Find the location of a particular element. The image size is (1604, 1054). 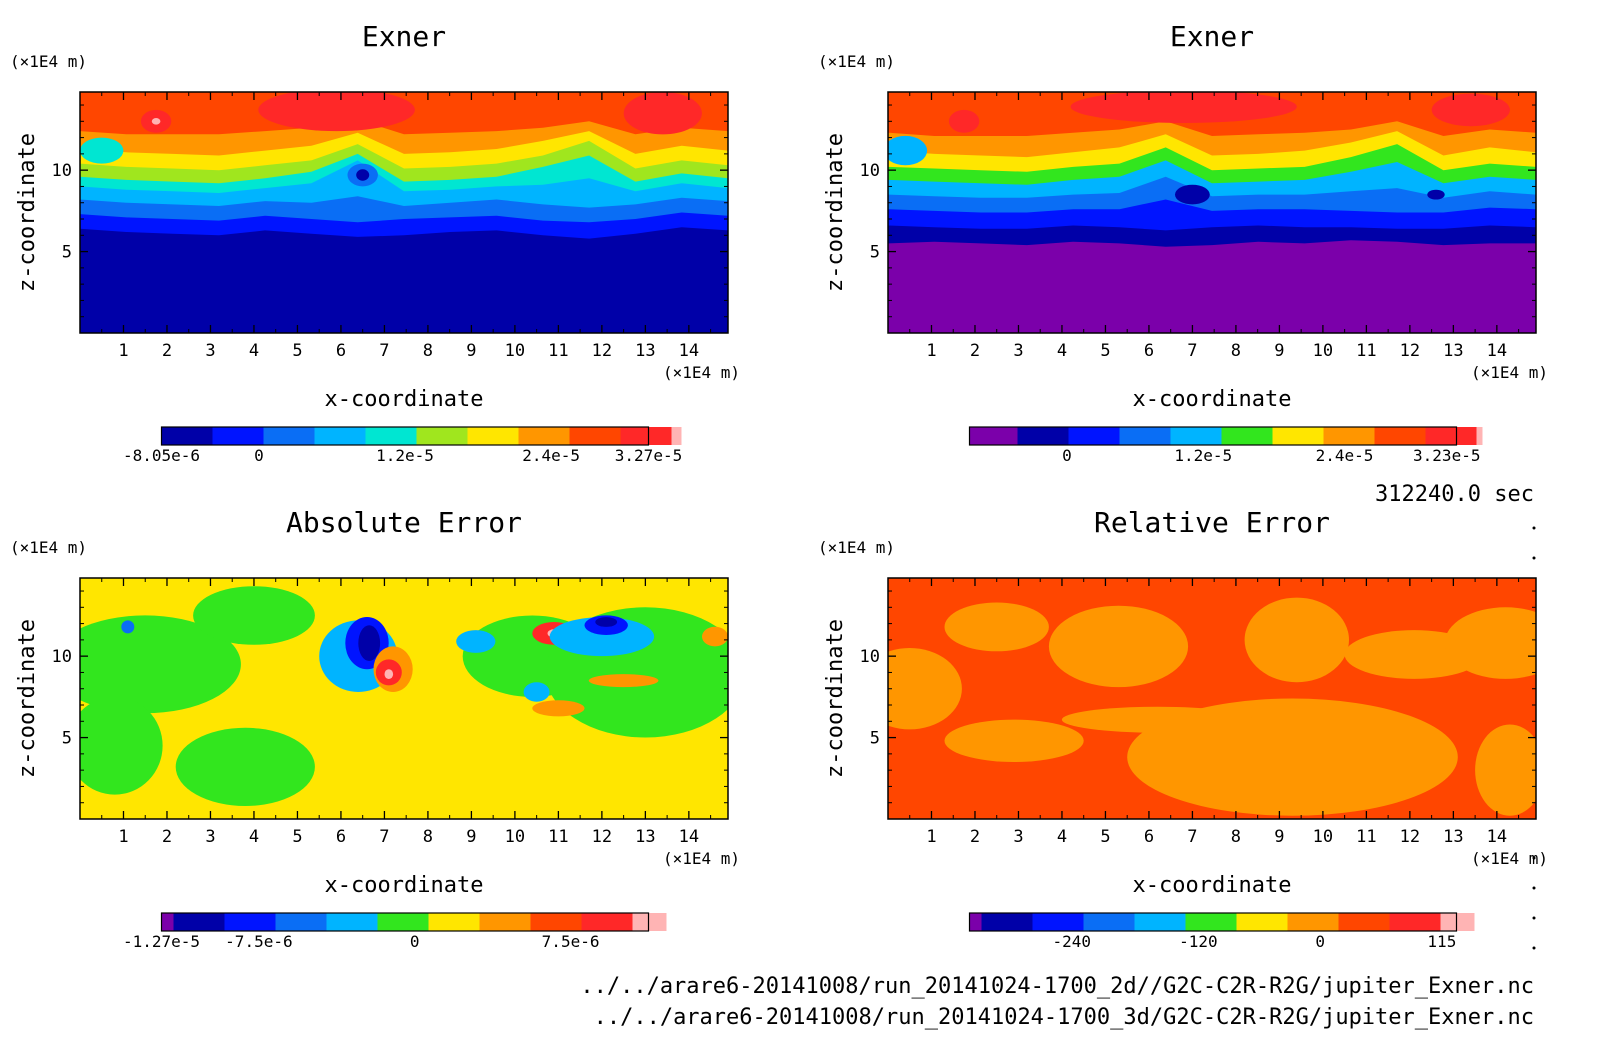

colorbar-swatch-green is located at coordinates (403, 922).